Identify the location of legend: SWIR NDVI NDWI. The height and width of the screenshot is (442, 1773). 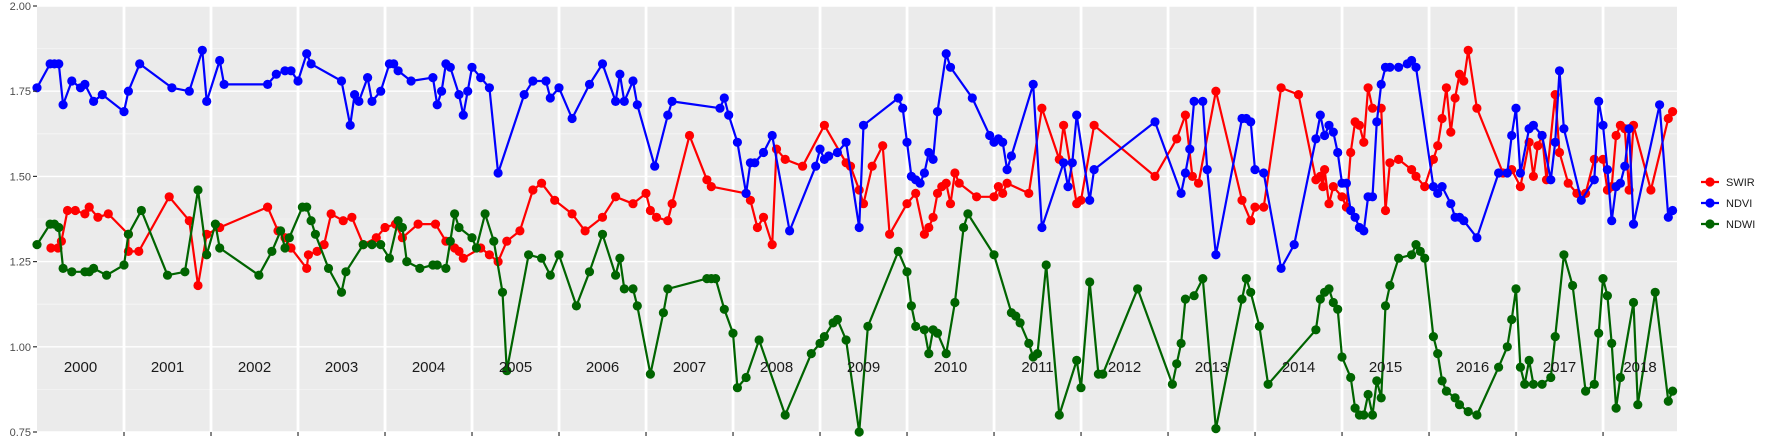
(1728, 204).